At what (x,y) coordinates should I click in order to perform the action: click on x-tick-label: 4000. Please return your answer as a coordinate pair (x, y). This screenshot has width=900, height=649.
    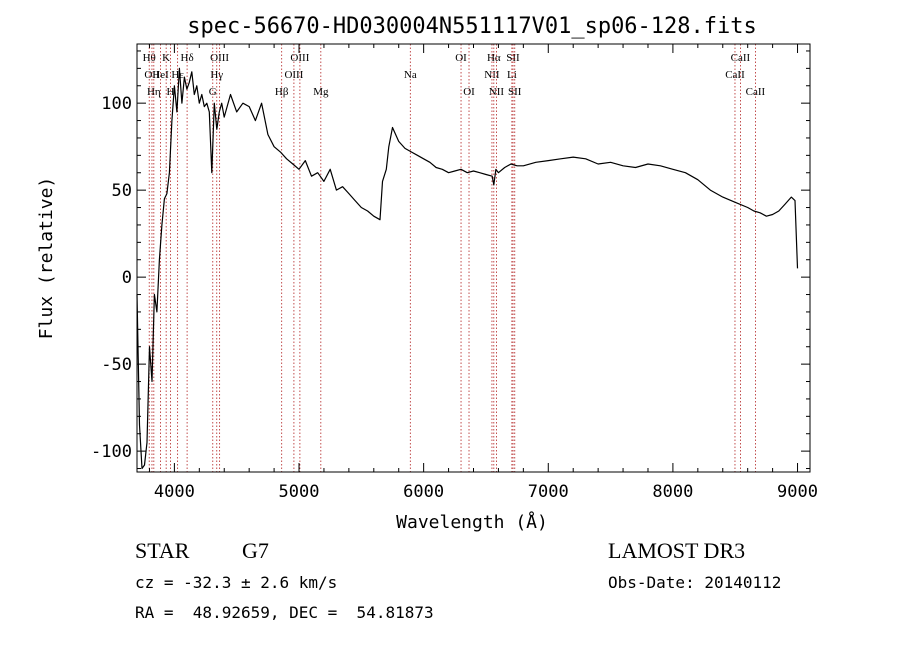
    Looking at the image, I should click on (174, 492).